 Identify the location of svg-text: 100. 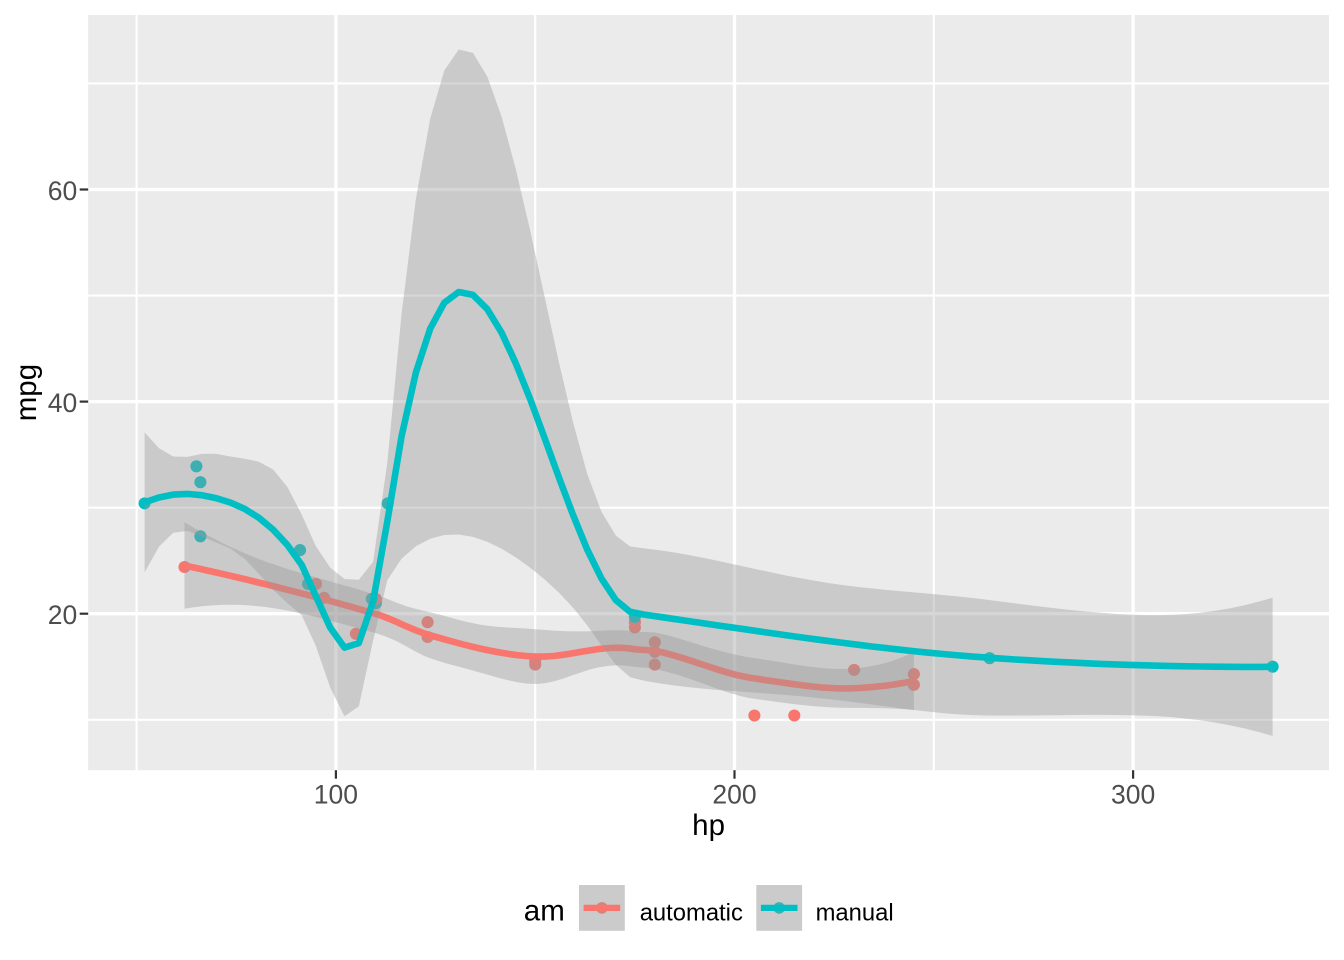
(336, 795).